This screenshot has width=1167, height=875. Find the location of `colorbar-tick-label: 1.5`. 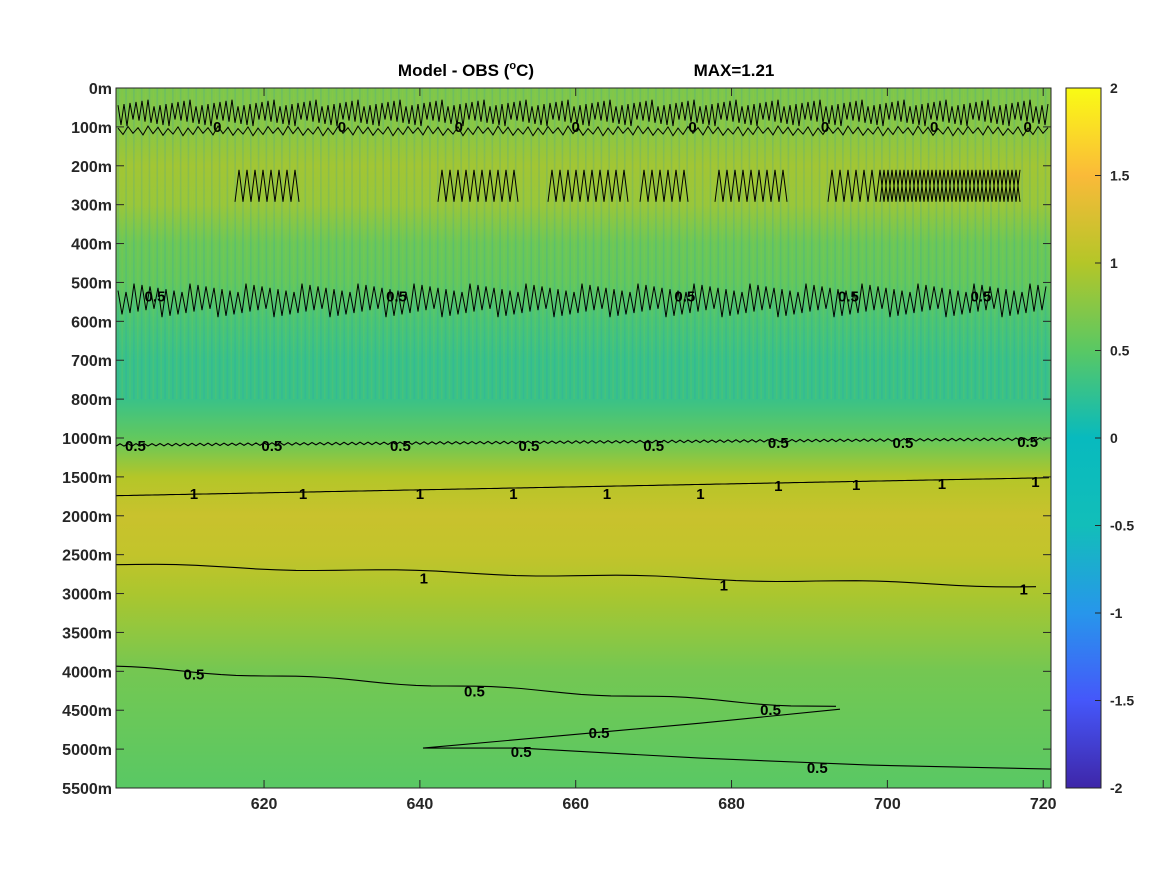

colorbar-tick-label: 1.5 is located at coordinates (1120, 176).